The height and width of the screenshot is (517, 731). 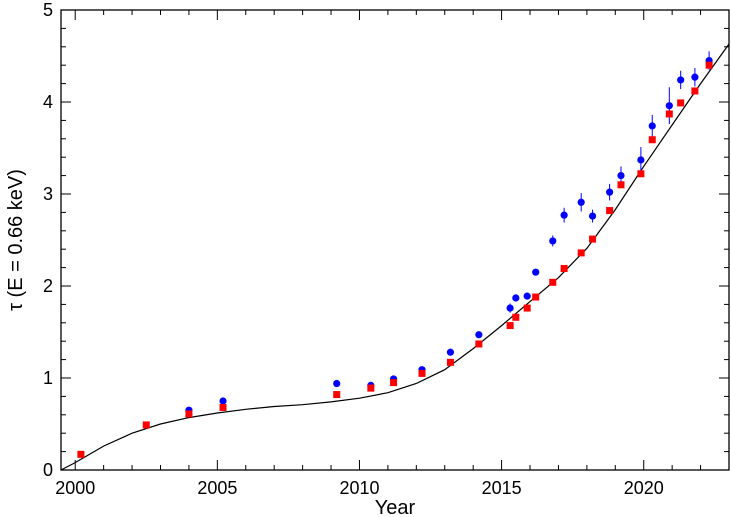 What do you see at coordinates (48, 194) in the screenshot?
I see `y-tick-label: 3` at bounding box center [48, 194].